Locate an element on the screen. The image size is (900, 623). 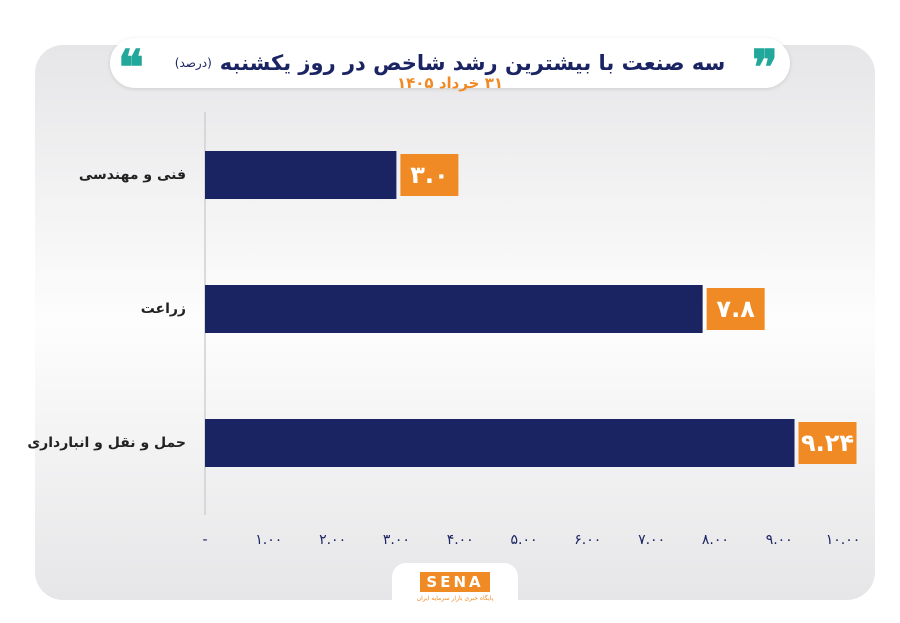
x-tick-label: ۷.۰۰ is located at coordinates (651, 540).